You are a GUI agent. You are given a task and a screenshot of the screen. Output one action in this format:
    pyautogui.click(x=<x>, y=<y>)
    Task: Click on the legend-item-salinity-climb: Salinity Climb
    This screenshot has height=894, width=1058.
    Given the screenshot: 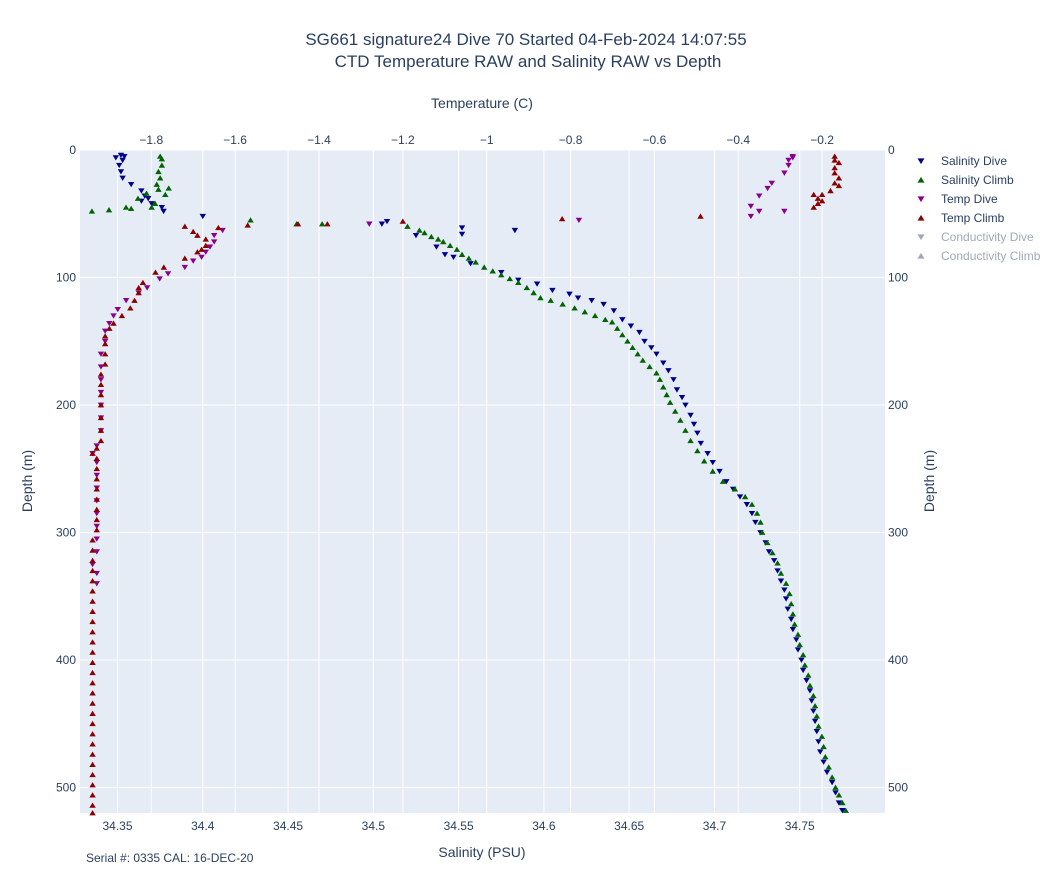 What is the action you would take?
    pyautogui.click(x=966, y=180)
    